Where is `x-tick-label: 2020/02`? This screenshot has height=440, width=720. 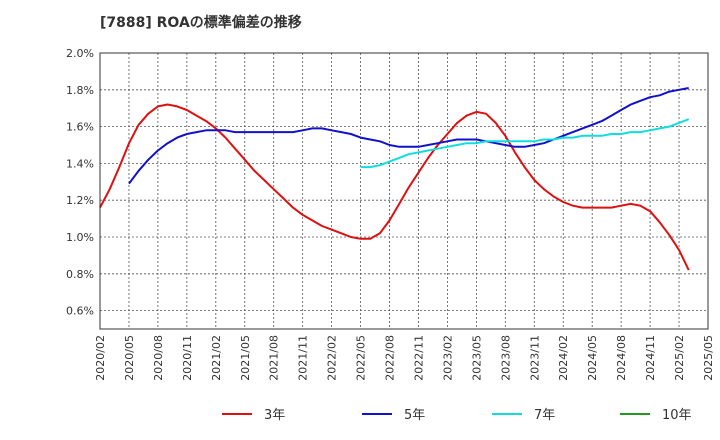 x-tick-label: 2020/02 is located at coordinates (100, 358).